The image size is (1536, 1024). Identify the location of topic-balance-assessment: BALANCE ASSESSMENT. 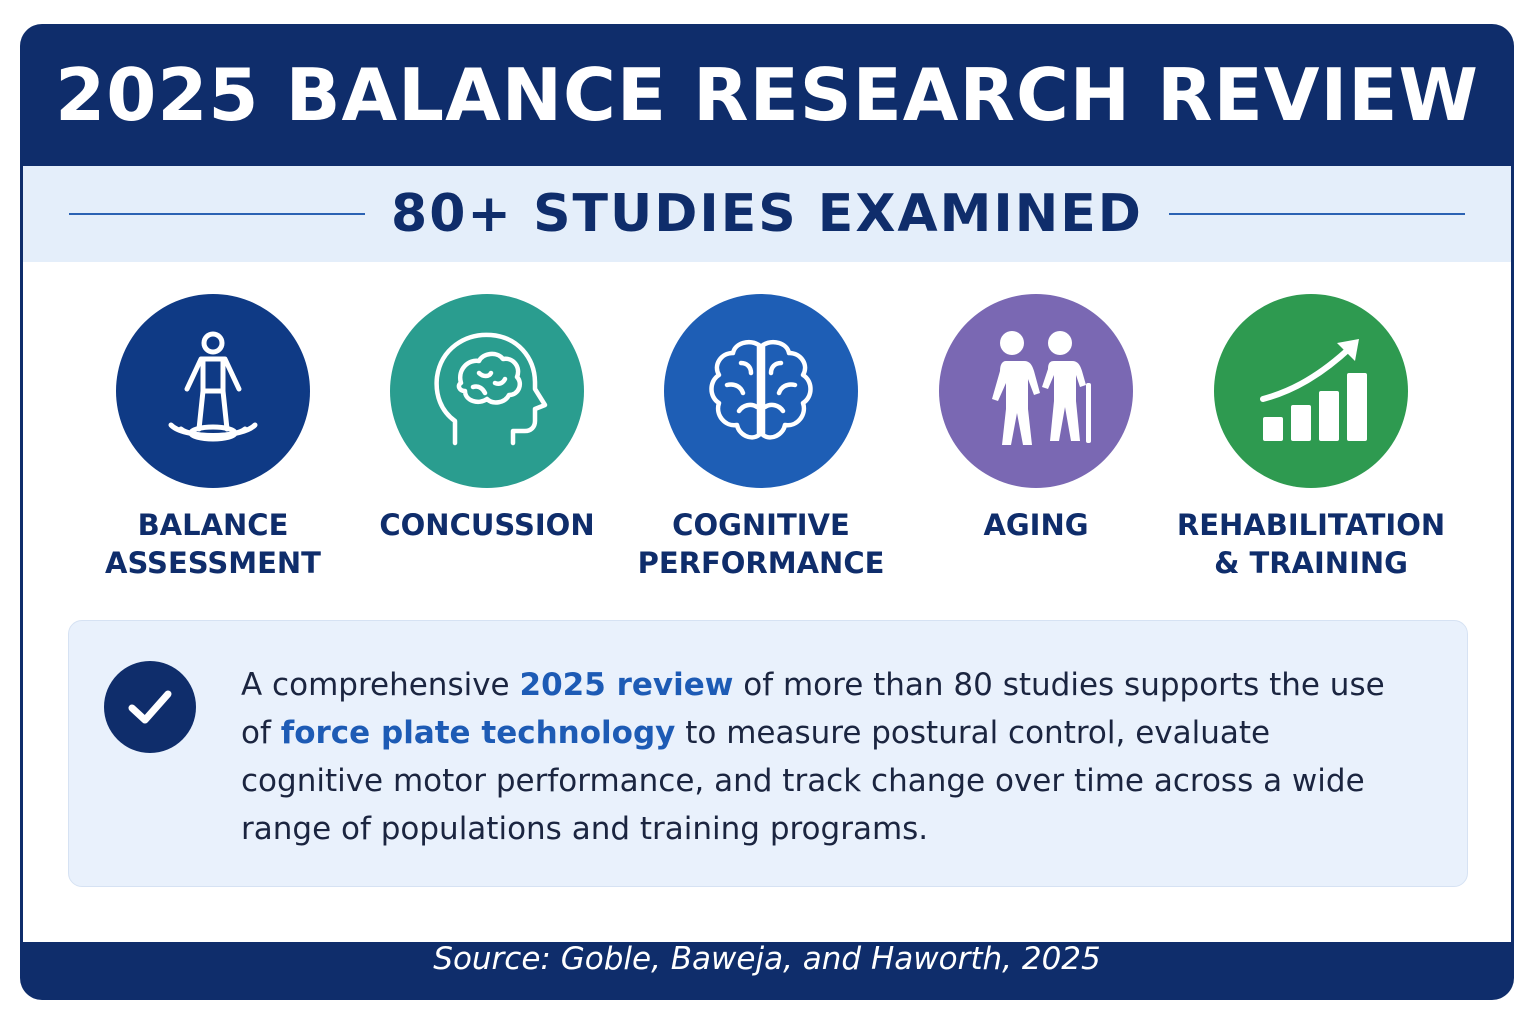
(213, 438).